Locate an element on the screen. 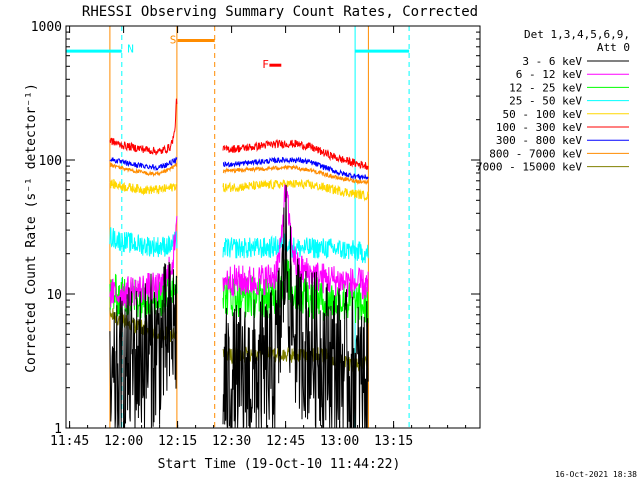  x-tick-label-5: 13:00 is located at coordinates (339, 441).